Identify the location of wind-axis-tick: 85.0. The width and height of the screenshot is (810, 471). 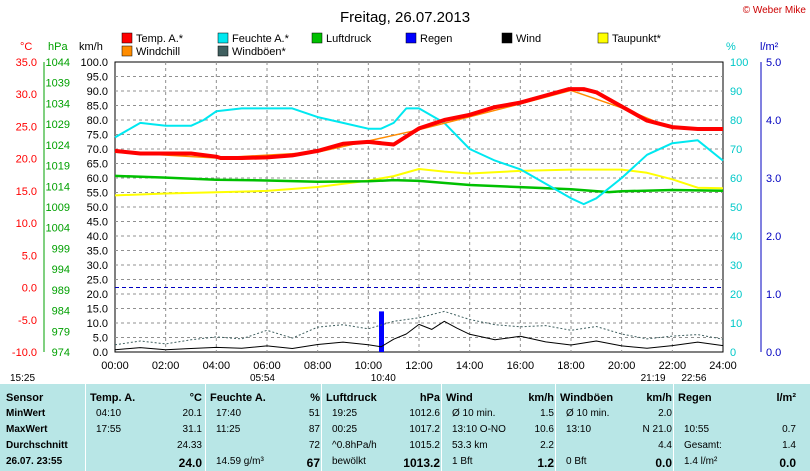
(97, 107).